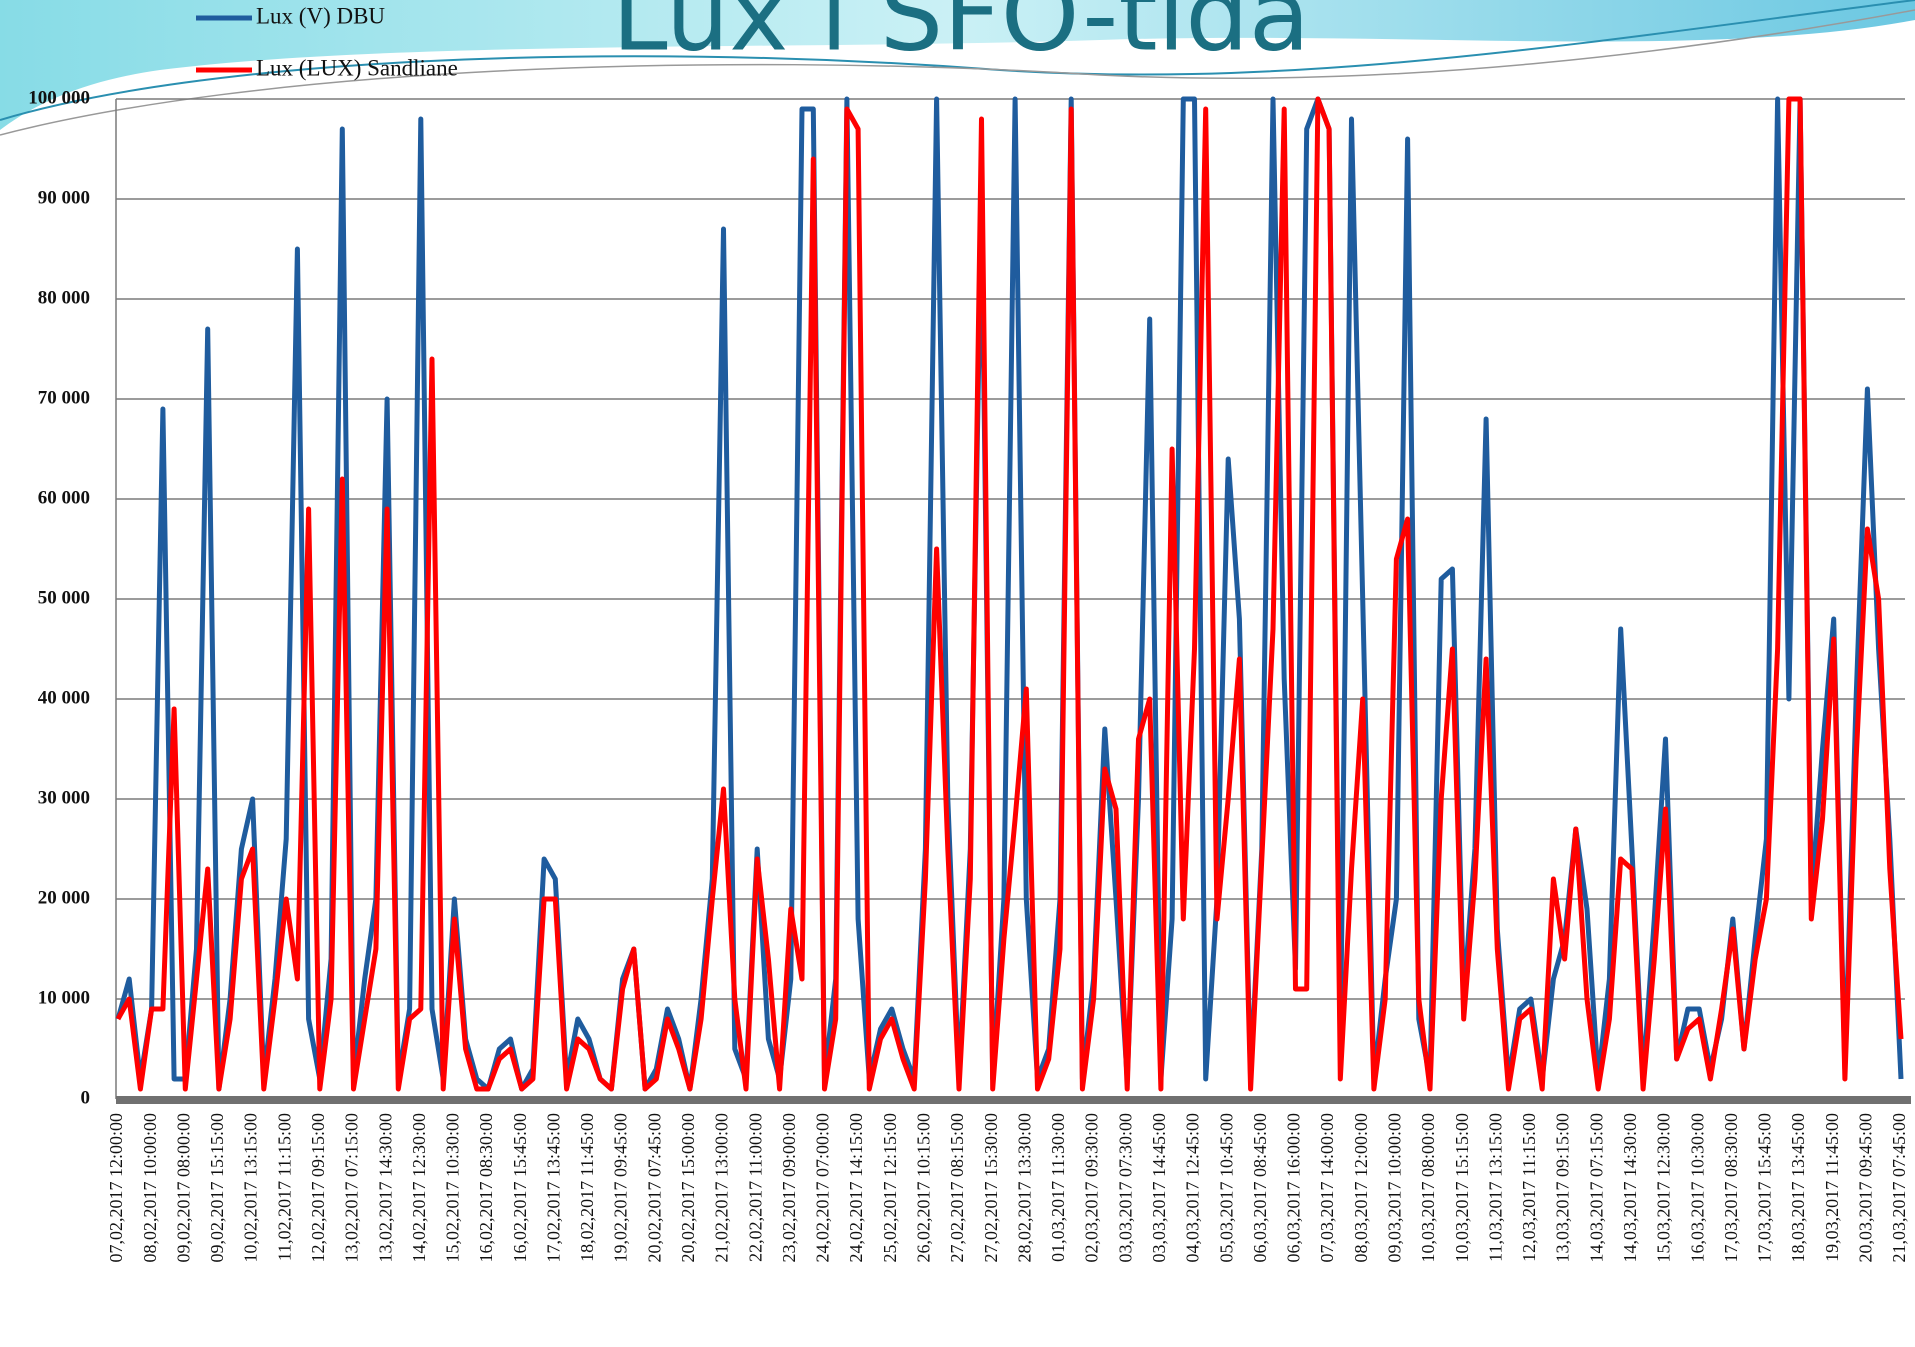 The image size is (1915, 1347). Describe the element at coordinates (327, 41) in the screenshot. I see `legend: Lux (V) DBU Lux (LUX) Sandliane` at that location.